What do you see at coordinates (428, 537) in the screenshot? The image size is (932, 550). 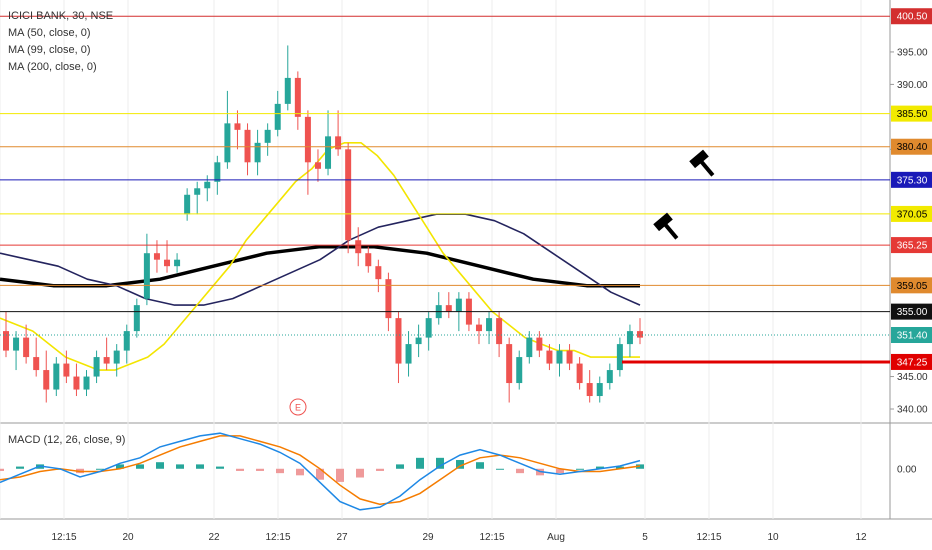 I see `time-tick-label: 29` at bounding box center [428, 537].